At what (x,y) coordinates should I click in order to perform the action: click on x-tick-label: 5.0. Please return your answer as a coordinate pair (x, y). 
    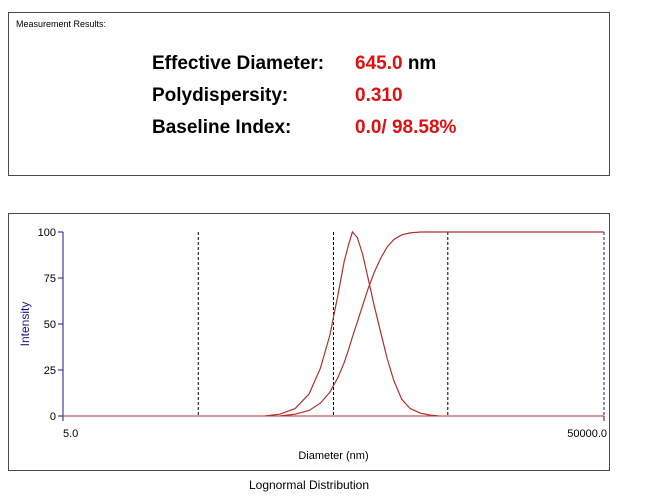
    Looking at the image, I should click on (70, 434).